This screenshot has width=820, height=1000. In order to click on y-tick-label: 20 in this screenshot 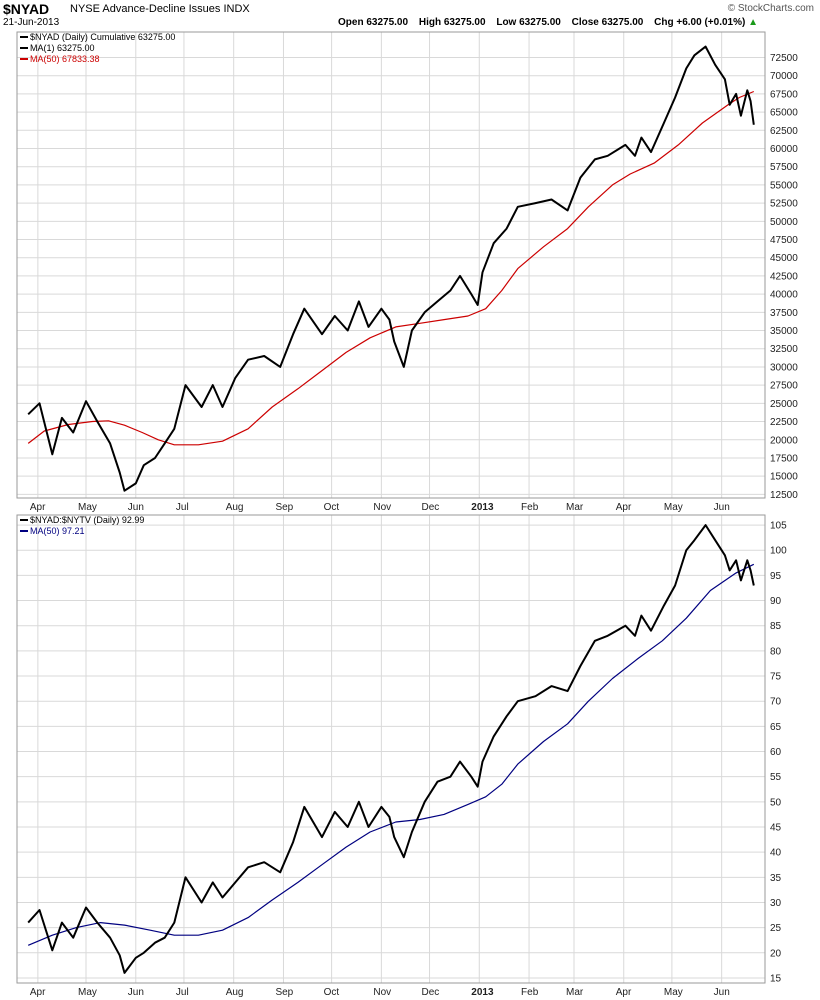, I will do `click(776, 953)`.